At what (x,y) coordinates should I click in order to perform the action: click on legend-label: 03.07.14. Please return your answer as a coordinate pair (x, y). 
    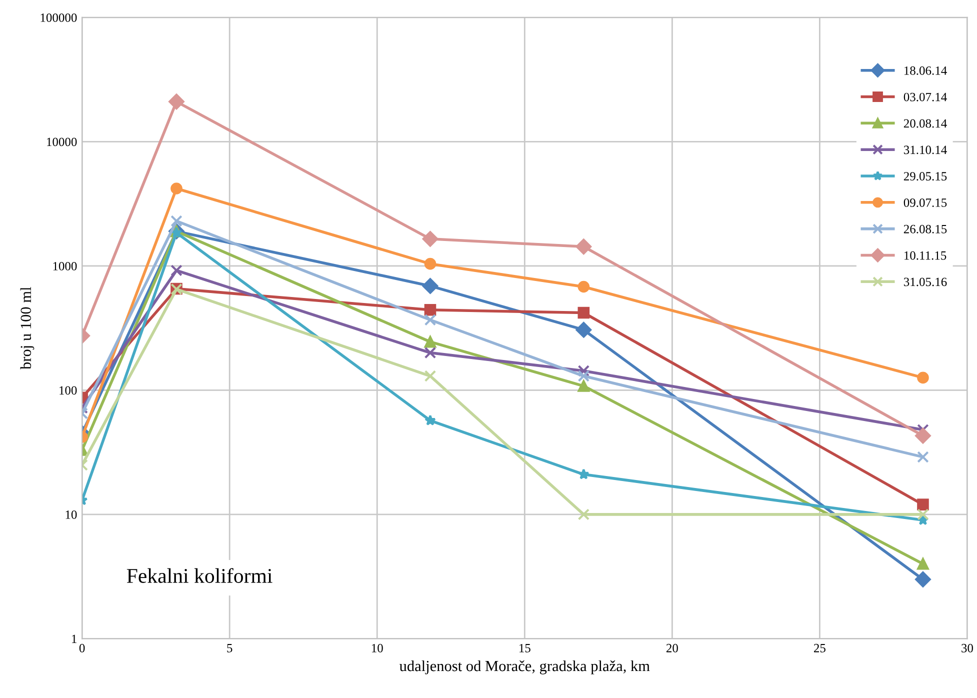
    Looking at the image, I should click on (925, 97).